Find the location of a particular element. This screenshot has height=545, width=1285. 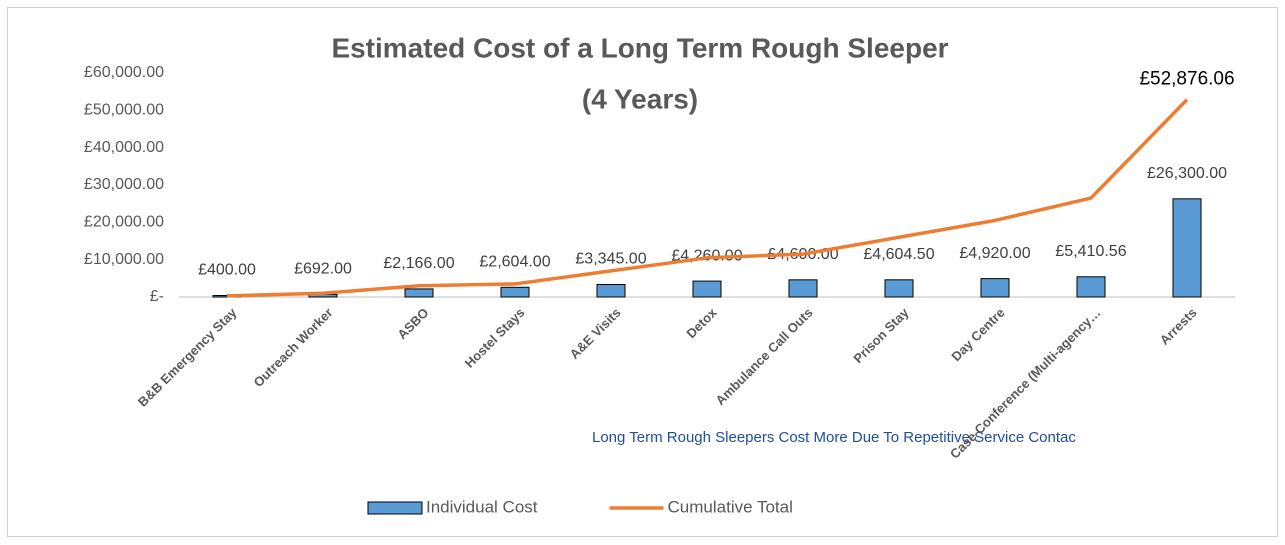

data-label: £3,345.00 is located at coordinates (610, 259).